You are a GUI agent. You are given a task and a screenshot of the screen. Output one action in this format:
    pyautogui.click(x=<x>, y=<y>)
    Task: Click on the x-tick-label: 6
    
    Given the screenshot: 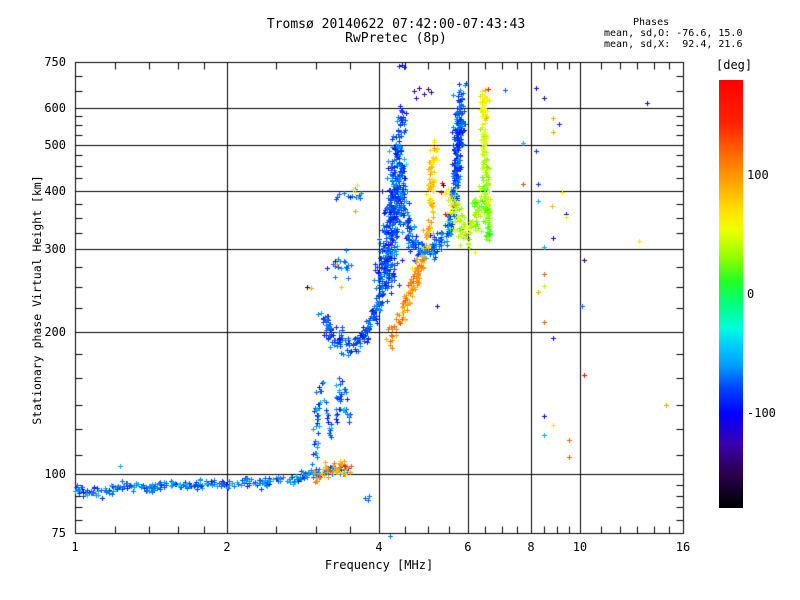 What is the action you would take?
    pyautogui.click(x=468, y=547)
    